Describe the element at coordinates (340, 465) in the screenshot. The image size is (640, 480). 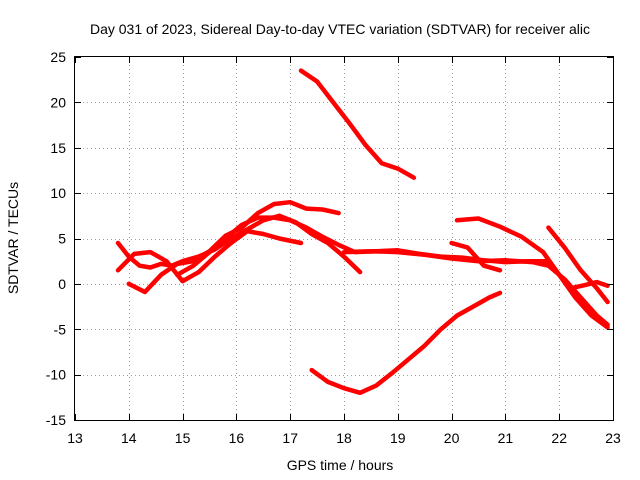
I see `x-axis-label: GPS time / hours` at that location.